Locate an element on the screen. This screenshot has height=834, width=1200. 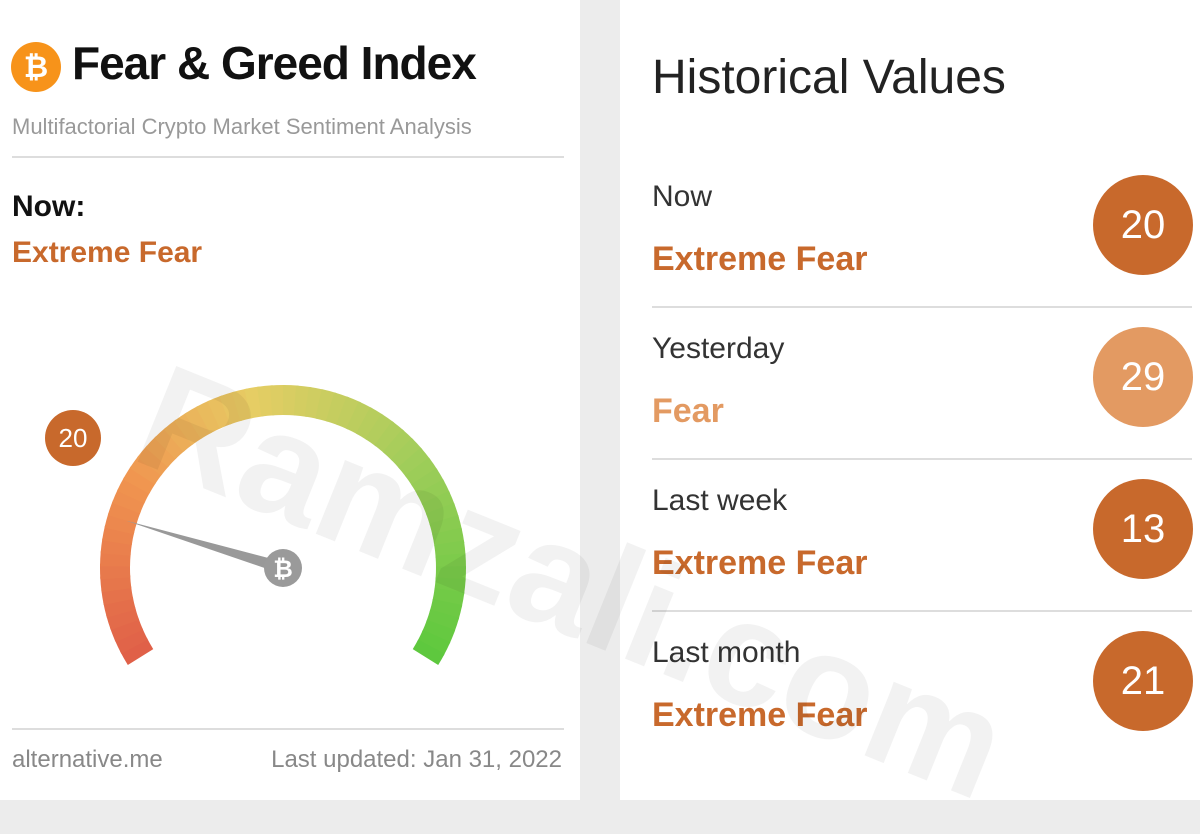
row-label: Now is located at coordinates (682, 197).